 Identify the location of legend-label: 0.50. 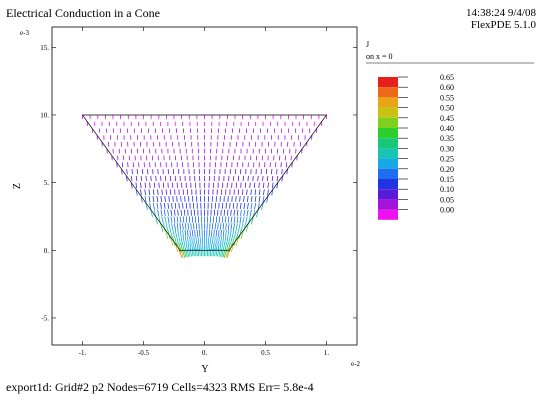
(447, 108).